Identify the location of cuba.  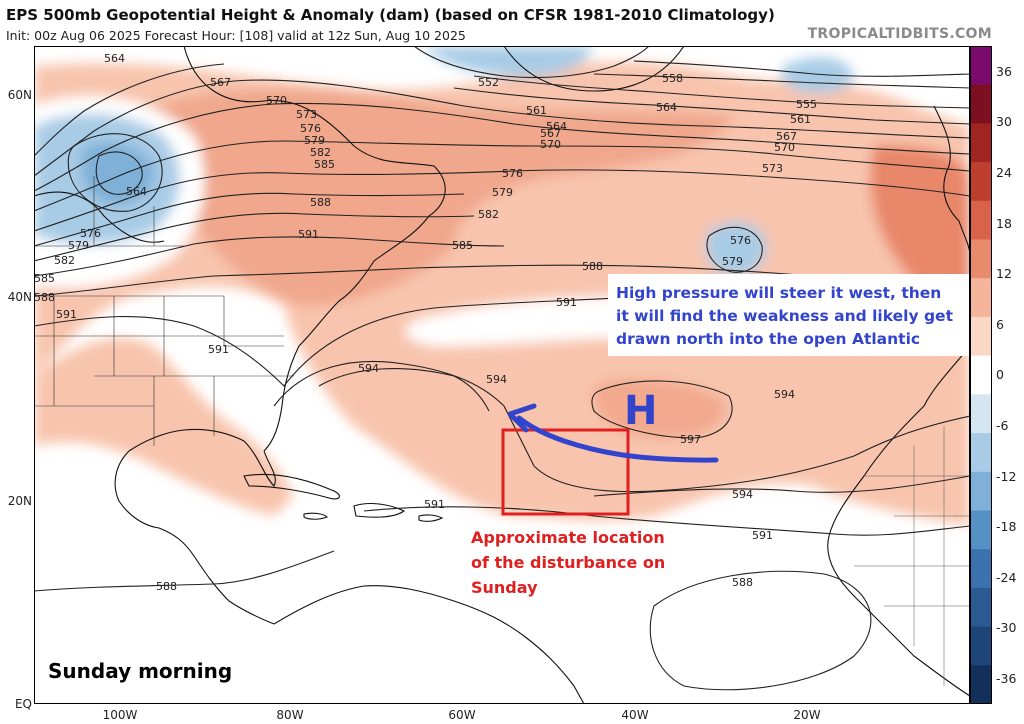
(291, 486).